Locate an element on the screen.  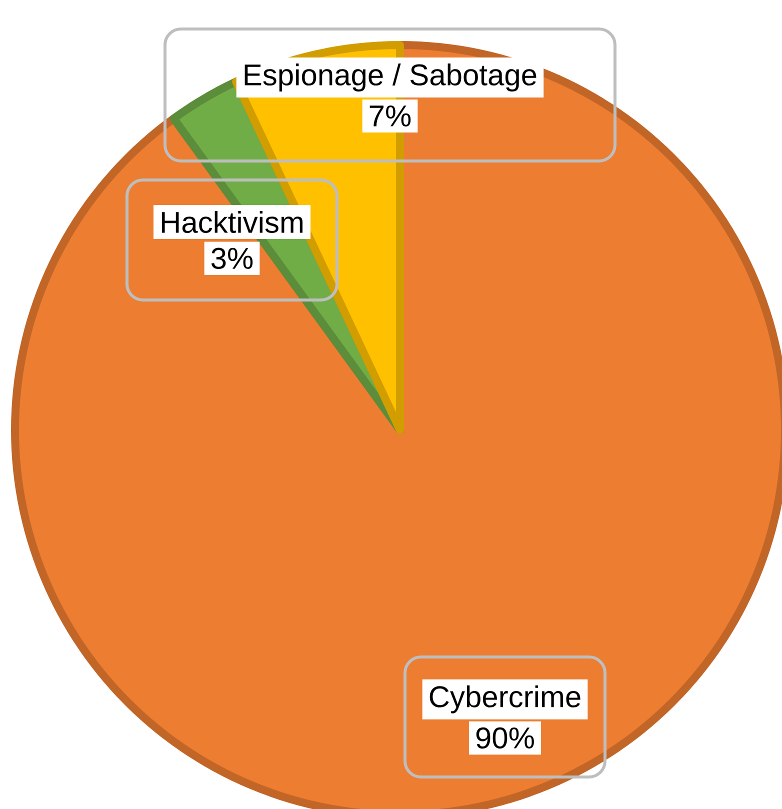
data-label: 7% is located at coordinates (390, 116).